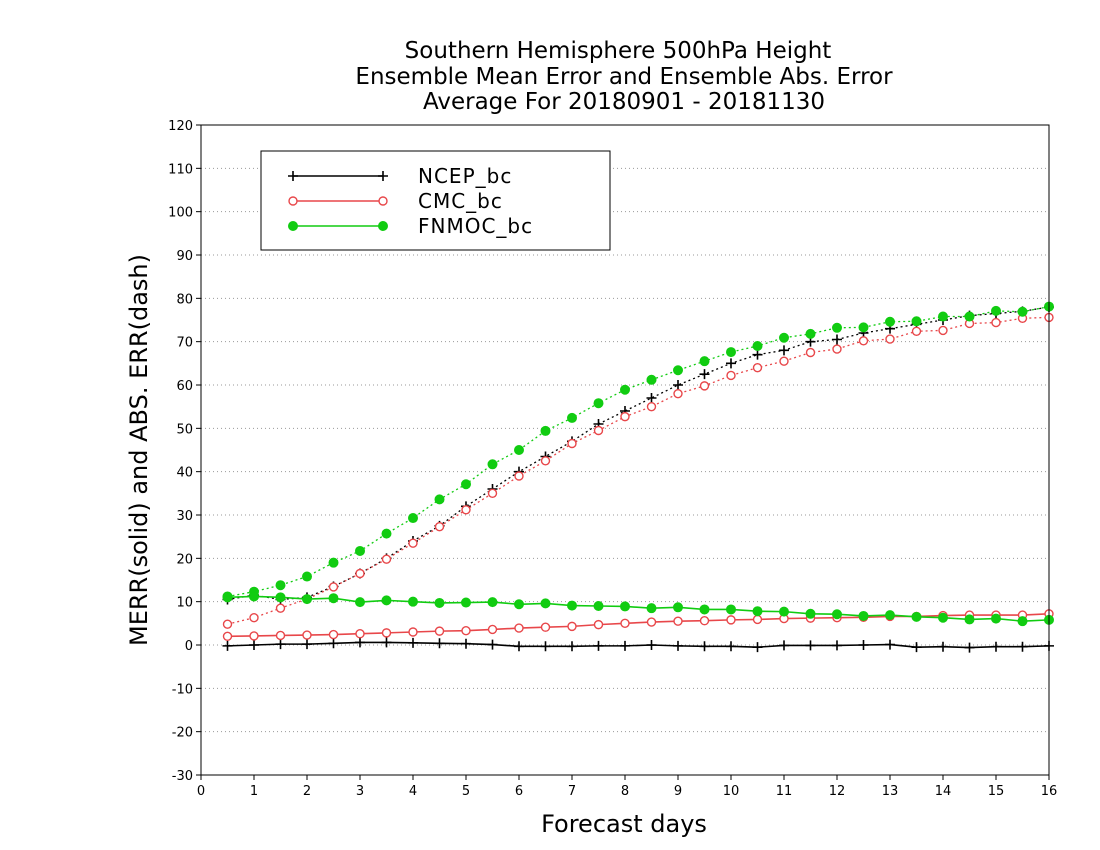 The height and width of the screenshot is (850, 1100). Describe the element at coordinates (996, 791) in the screenshot. I see `x-tick-label: 15` at that location.